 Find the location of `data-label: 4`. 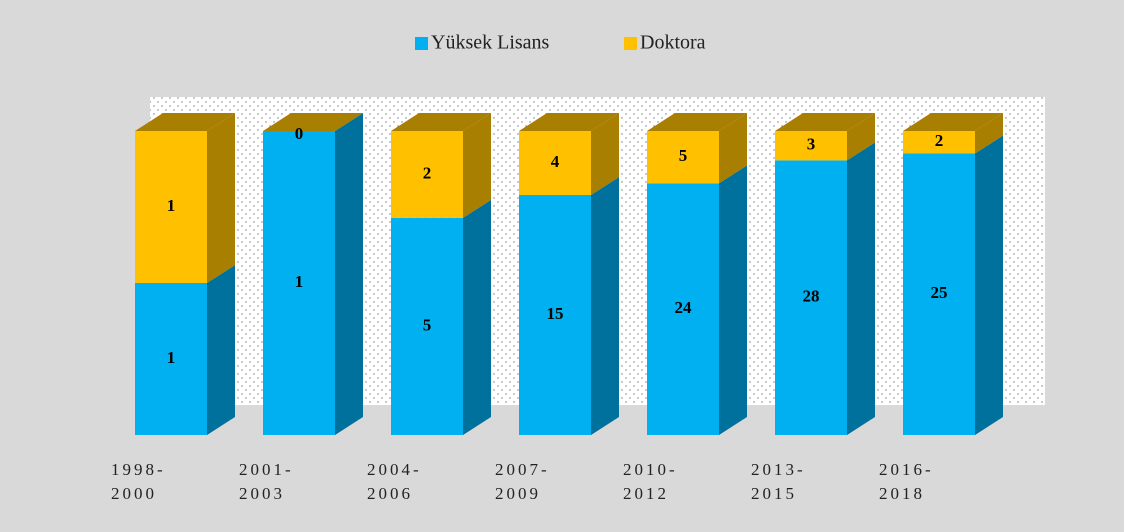

data-label: 4 is located at coordinates (555, 161).